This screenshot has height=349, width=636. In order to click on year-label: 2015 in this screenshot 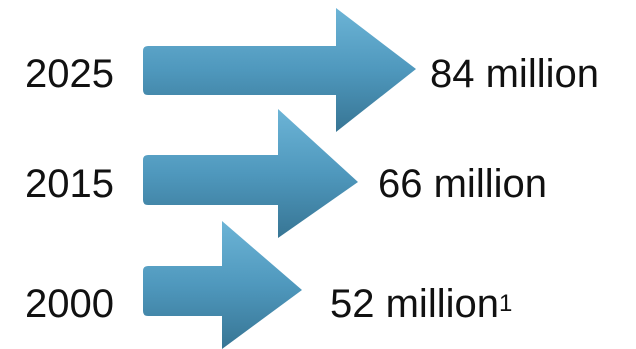, I will do `click(69, 184)`.